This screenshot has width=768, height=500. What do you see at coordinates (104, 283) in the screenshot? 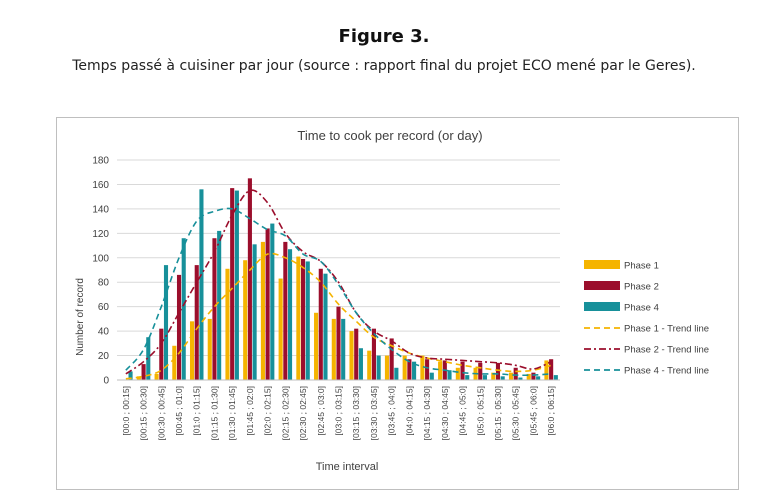
I see `y-tick-label: 80` at bounding box center [104, 283].